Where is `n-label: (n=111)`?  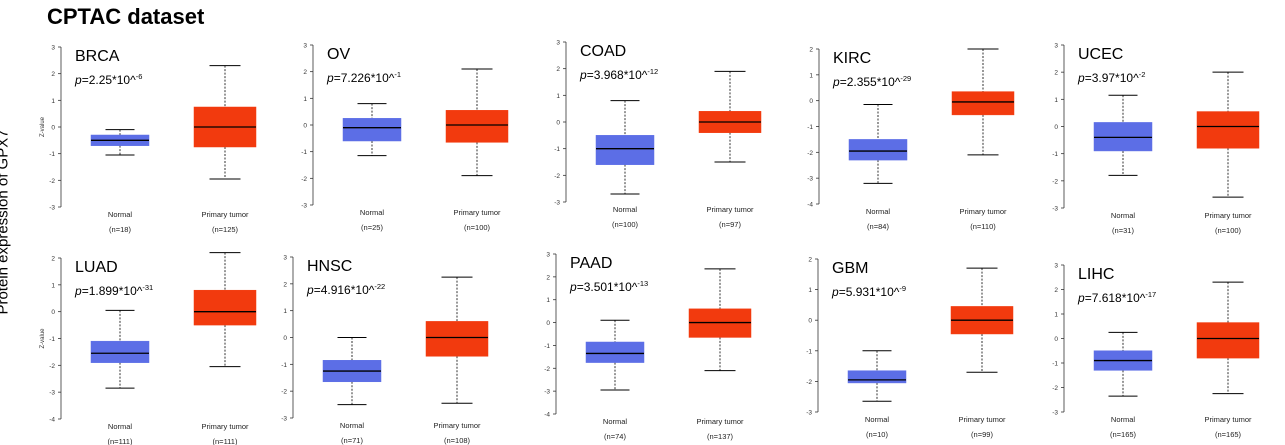
n-label: (n=111) is located at coordinates (120, 441).